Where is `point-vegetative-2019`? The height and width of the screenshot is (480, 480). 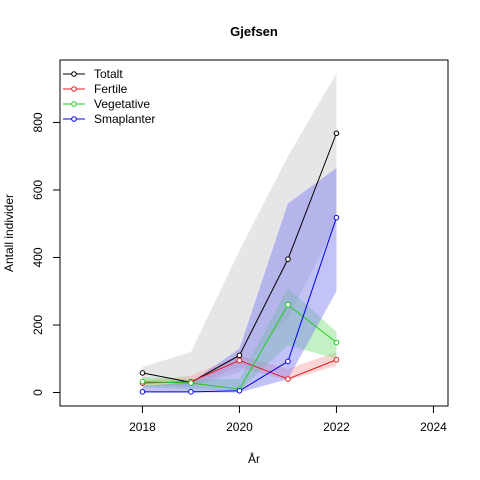
point-vegetative-2019 is located at coordinates (191, 383).